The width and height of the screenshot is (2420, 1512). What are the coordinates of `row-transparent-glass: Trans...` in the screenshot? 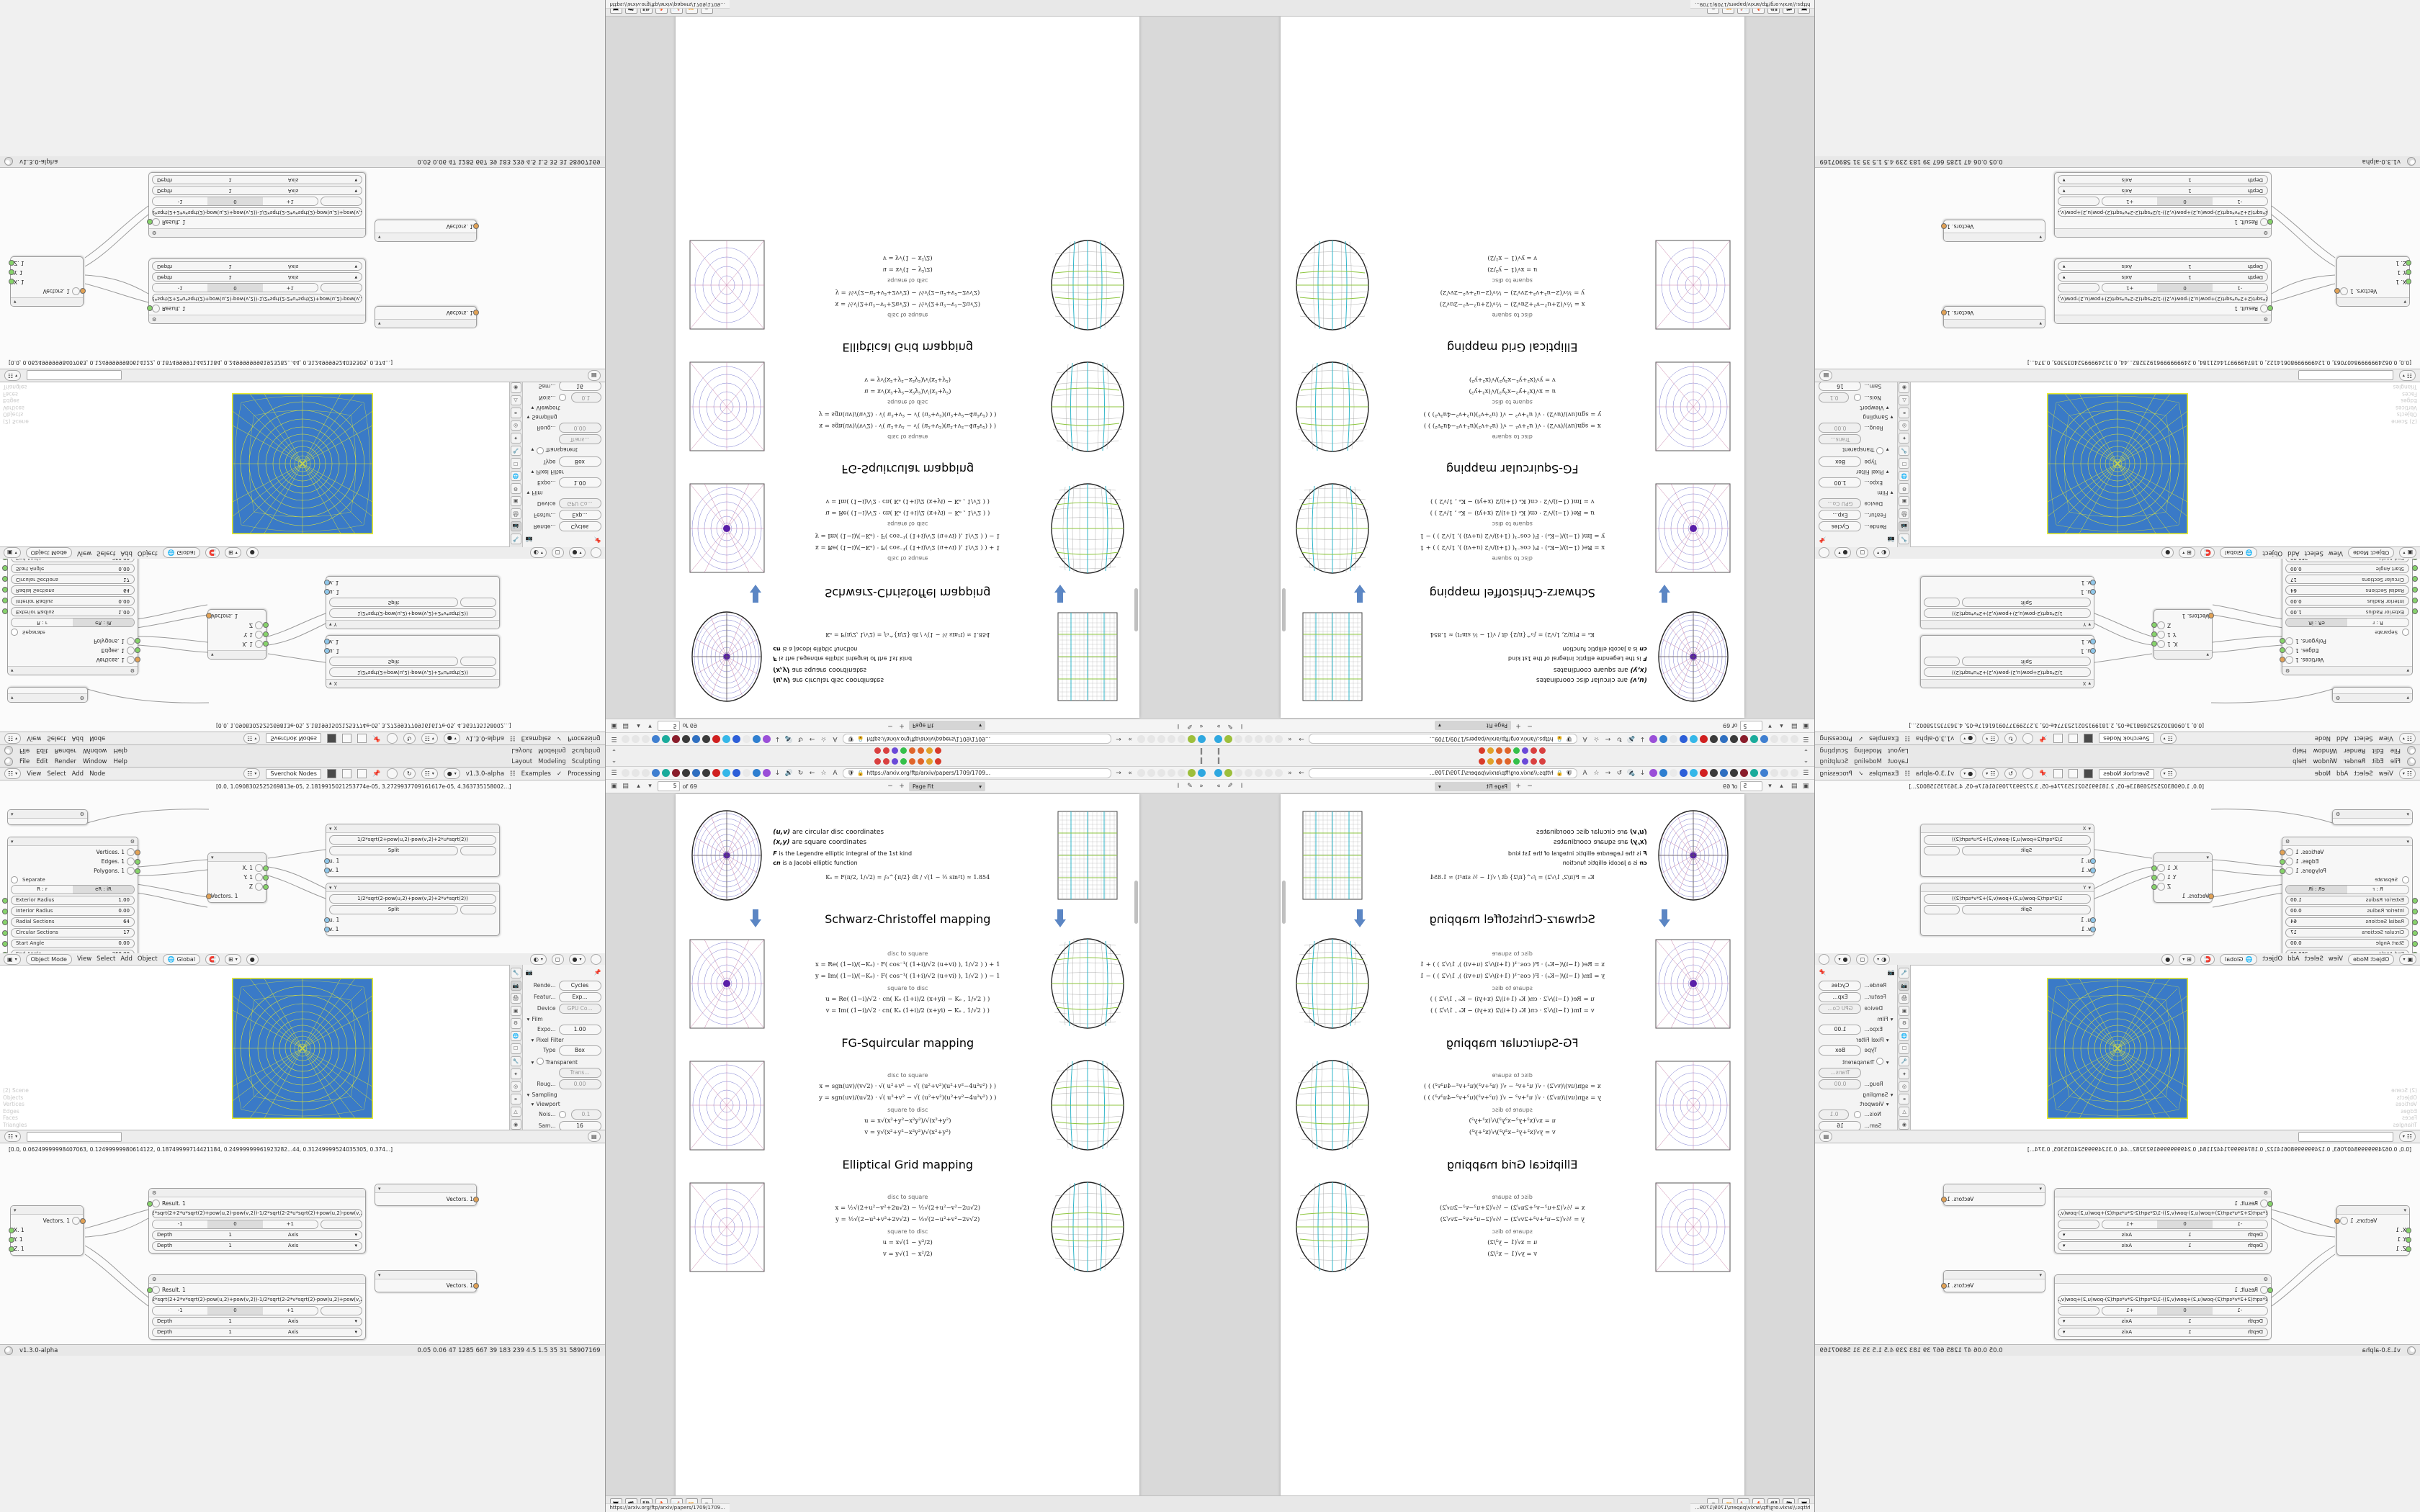 It's located at (1857, 439).